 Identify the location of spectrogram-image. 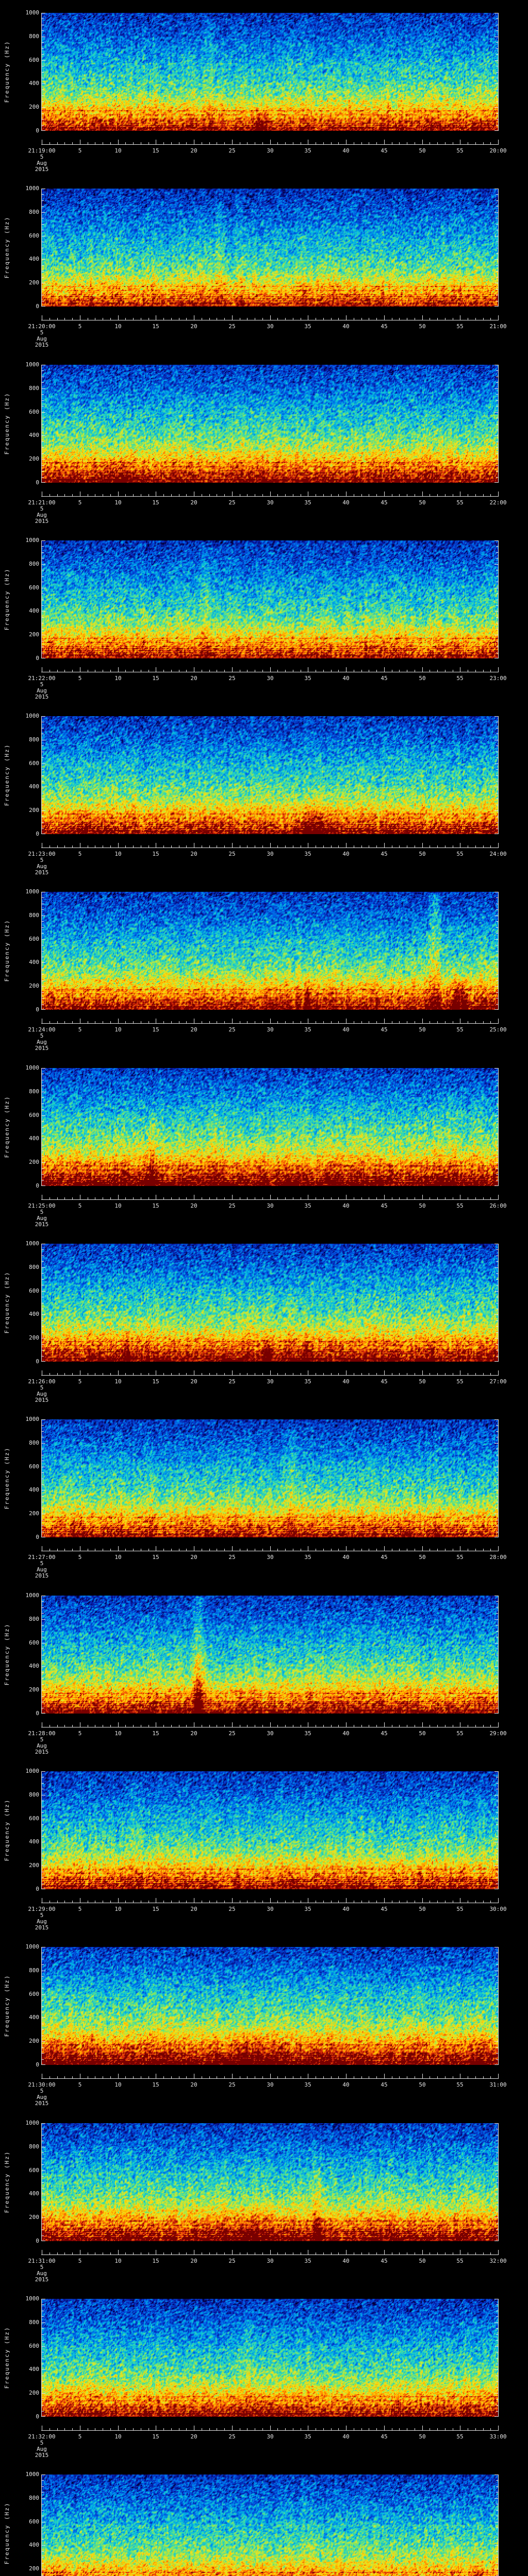
(270, 424).